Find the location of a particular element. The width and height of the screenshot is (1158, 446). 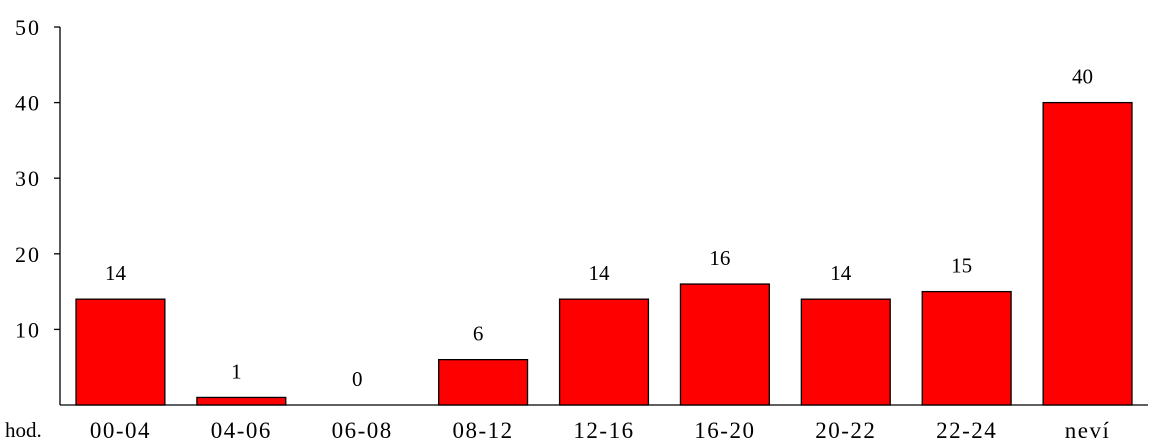

value-label: 6 is located at coordinates (478, 334).